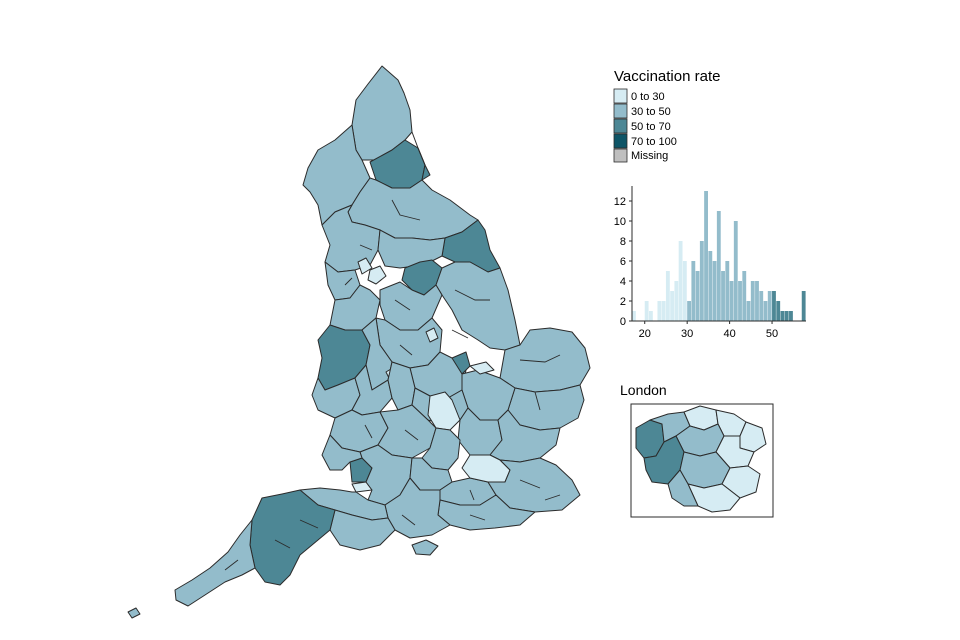 Image resolution: width=960 pixels, height=640 pixels. I want to click on histogram-axes: 0 2 4 6 8 10 12 20 30 40 50, so click(710, 263).